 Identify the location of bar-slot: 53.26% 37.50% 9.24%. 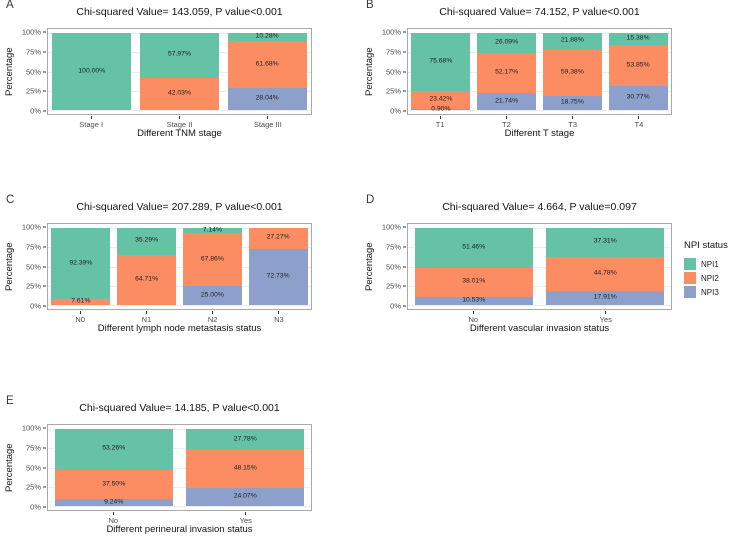
(114, 467).